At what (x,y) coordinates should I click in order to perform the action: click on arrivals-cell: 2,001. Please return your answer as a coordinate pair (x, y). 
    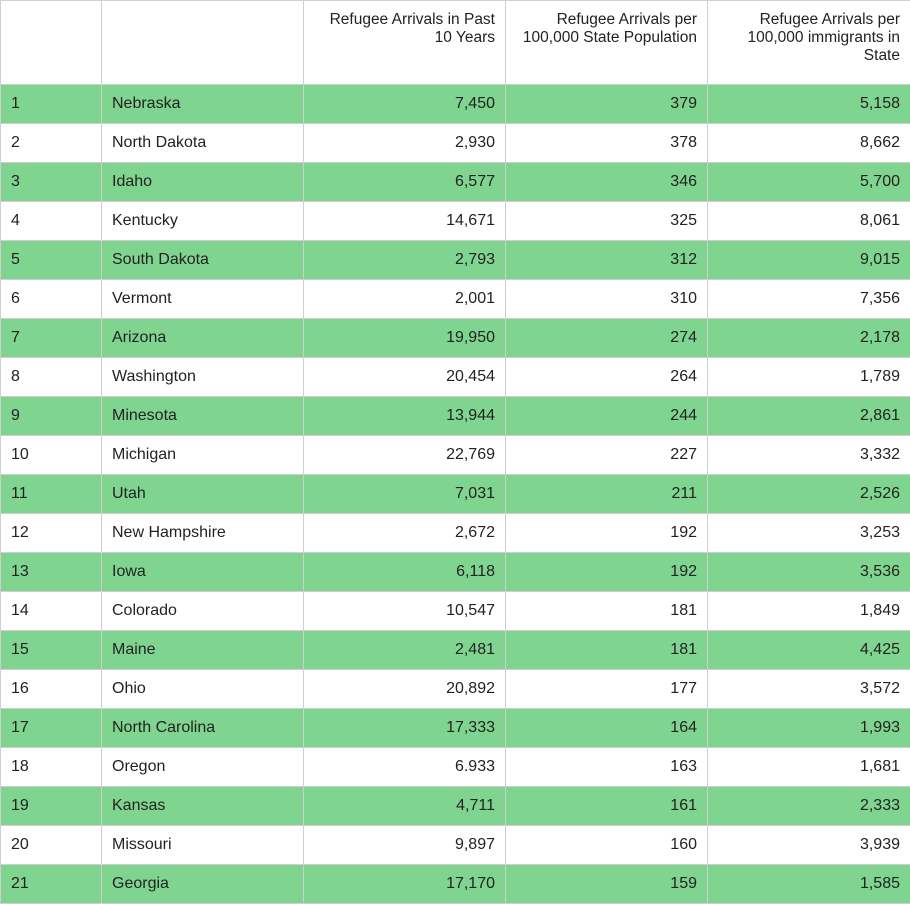
    Looking at the image, I should click on (405, 299).